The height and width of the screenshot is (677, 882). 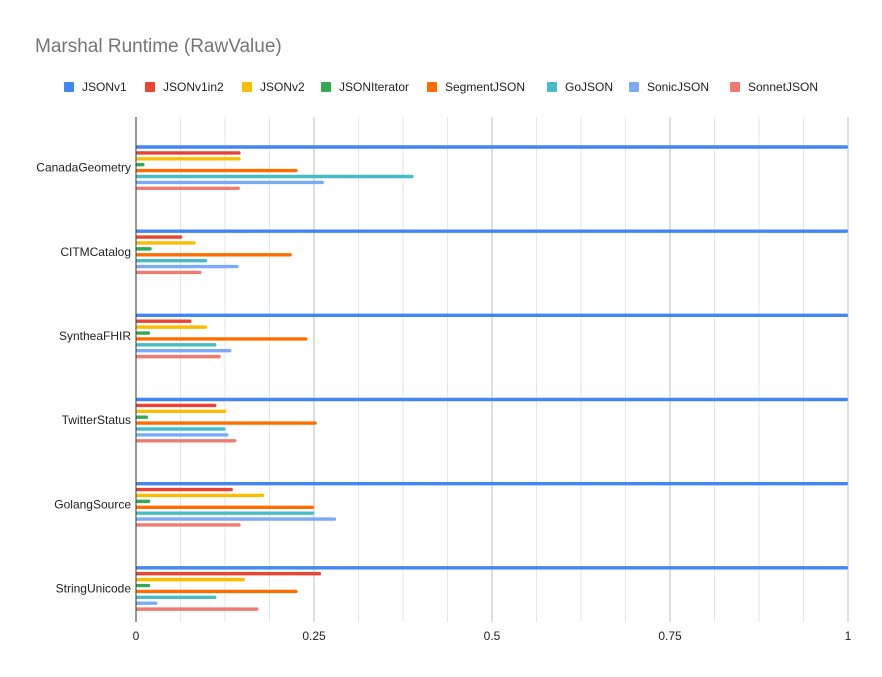 What do you see at coordinates (314, 636) in the screenshot?
I see `x-tick-label: 0.25` at bounding box center [314, 636].